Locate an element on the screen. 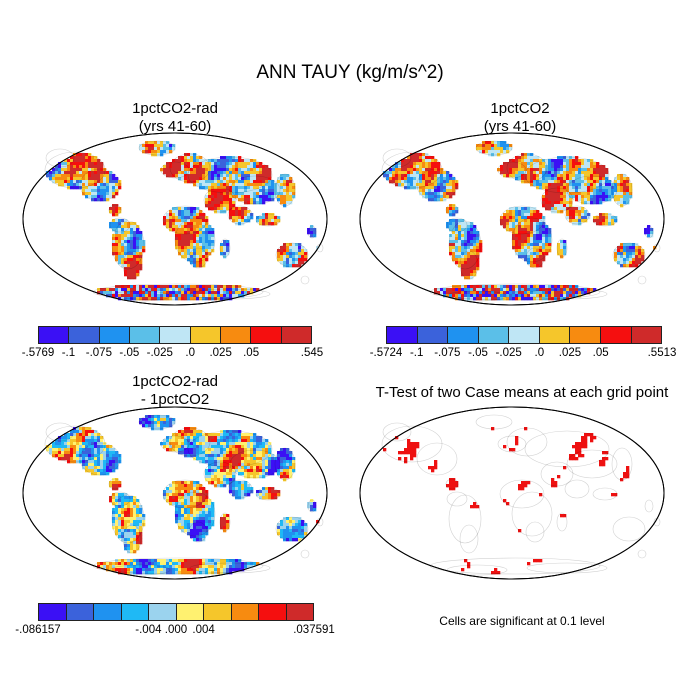  colorbar-label: -.086157 is located at coordinates (38, 630).